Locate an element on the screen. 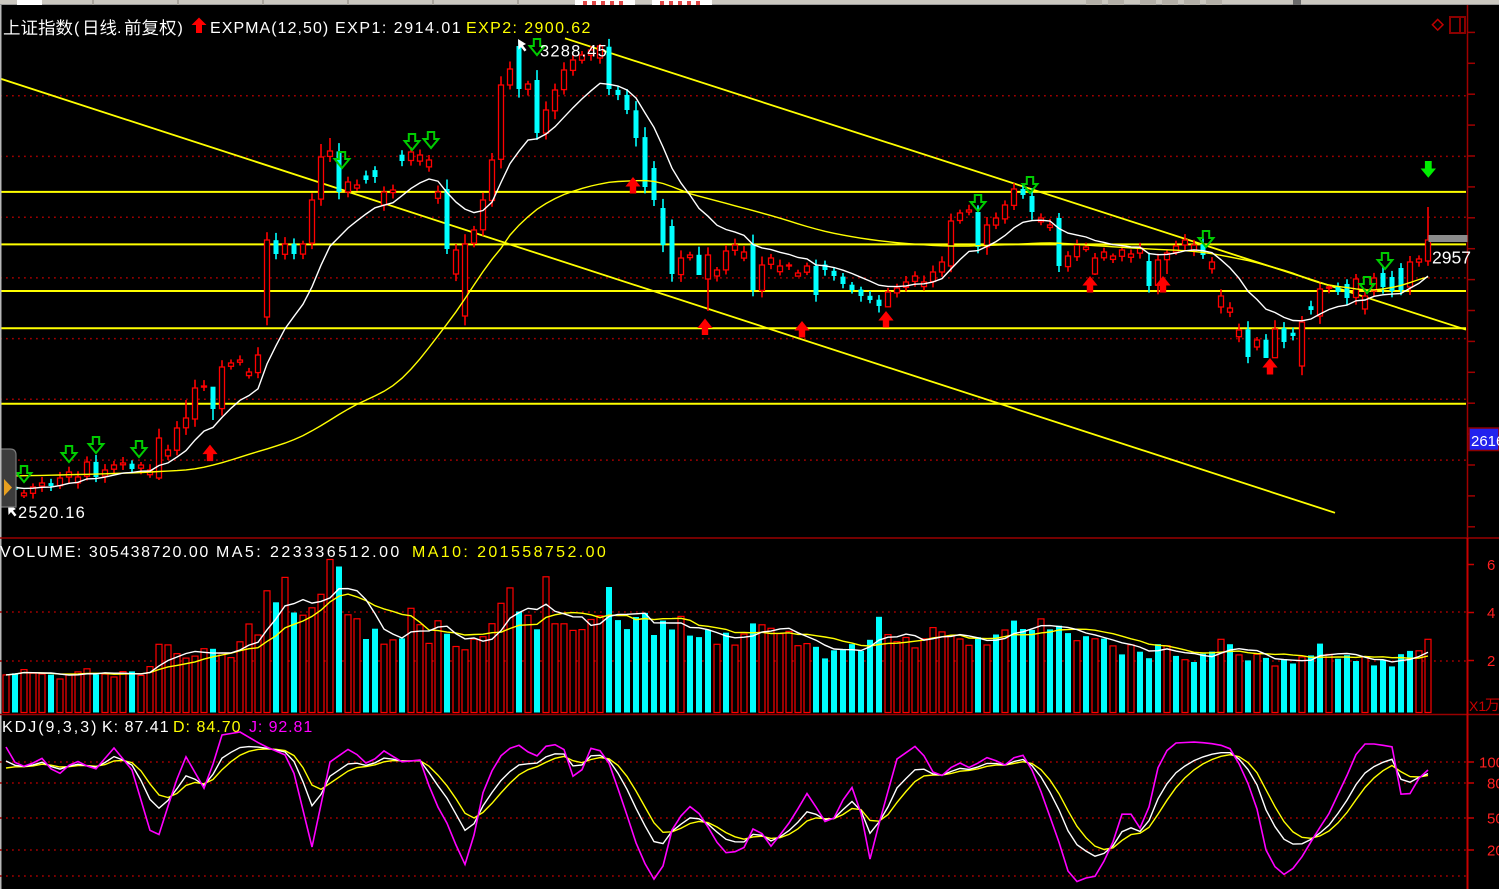 The image size is (1499, 889). svg-text: 2957 is located at coordinates (1451, 258).